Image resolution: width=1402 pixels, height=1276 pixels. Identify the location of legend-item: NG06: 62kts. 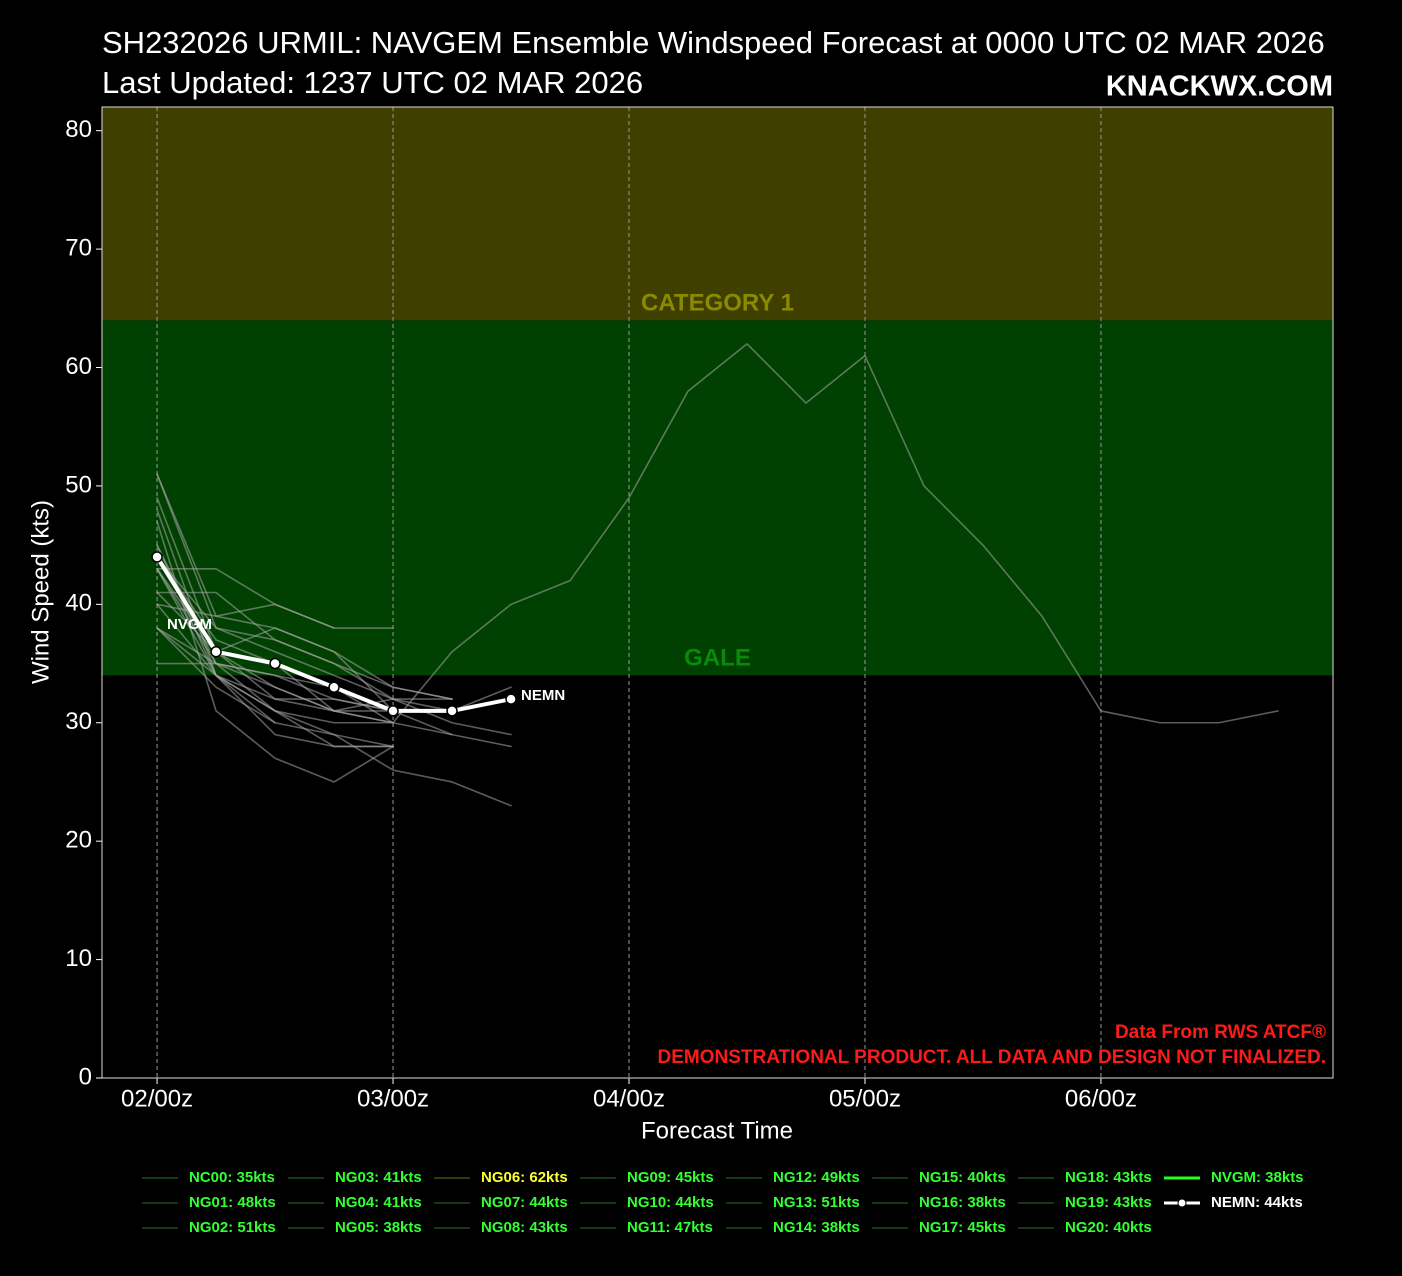
(501, 1177).